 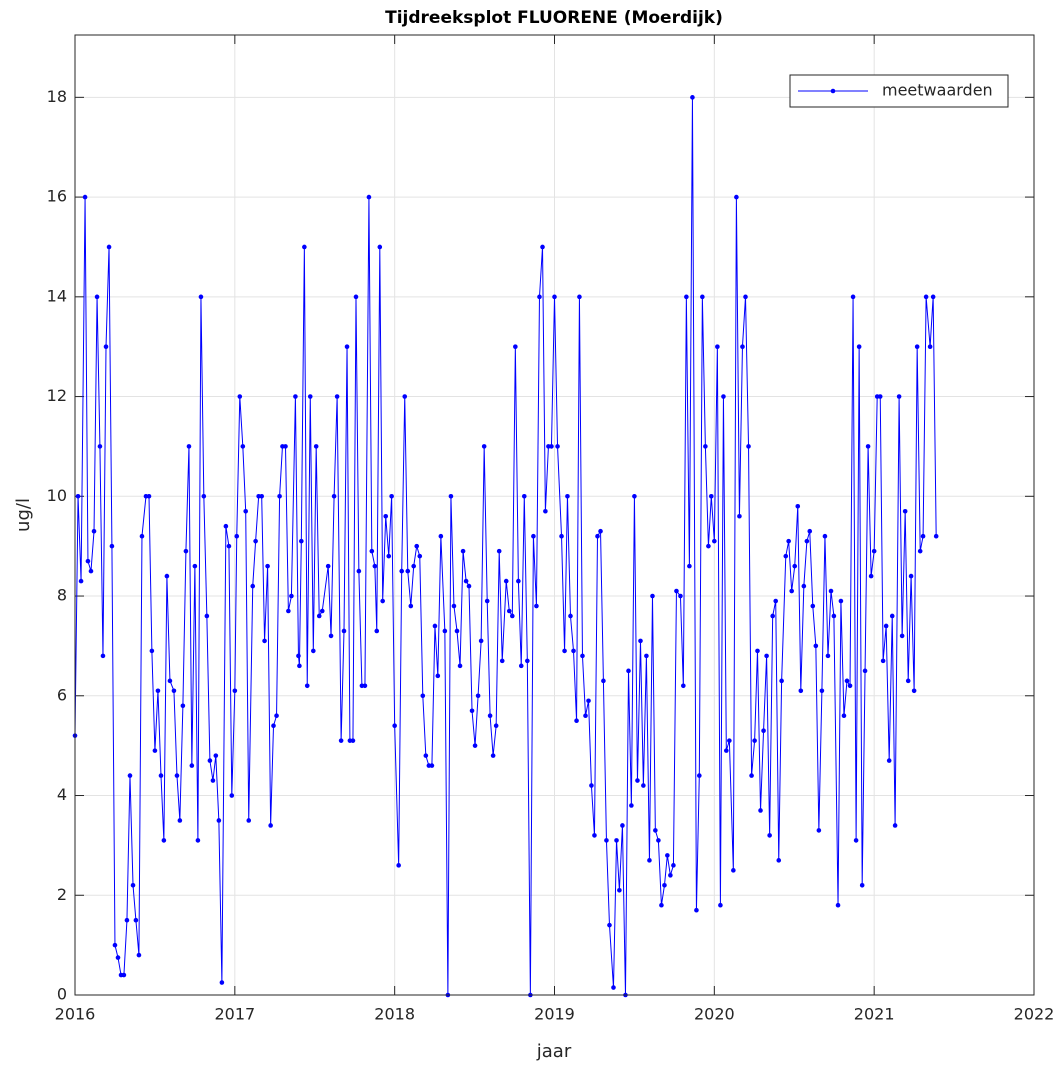 I want to click on legend: meetwaarden, so click(x=899, y=91).